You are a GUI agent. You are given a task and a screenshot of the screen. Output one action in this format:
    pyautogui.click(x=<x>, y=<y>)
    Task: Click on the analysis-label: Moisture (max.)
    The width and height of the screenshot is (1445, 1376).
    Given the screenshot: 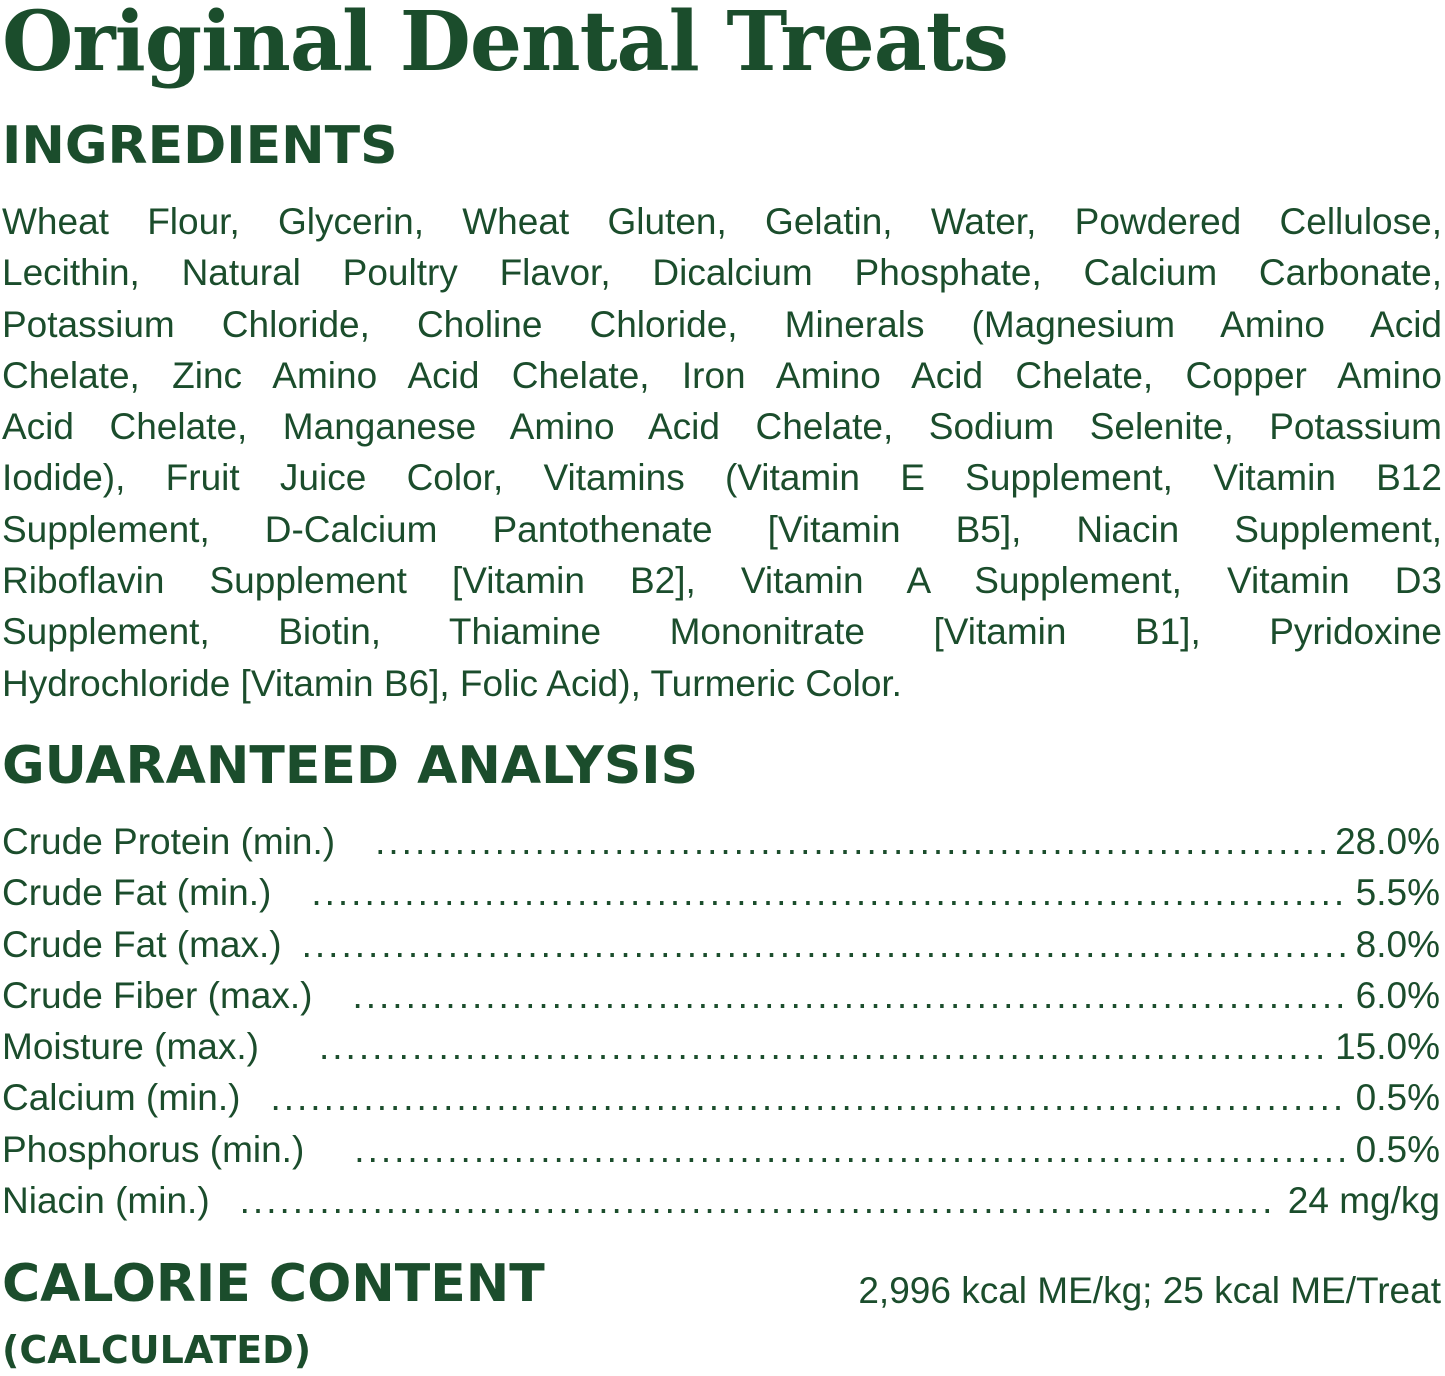 What is the action you would take?
    pyautogui.click(x=130, y=1047)
    